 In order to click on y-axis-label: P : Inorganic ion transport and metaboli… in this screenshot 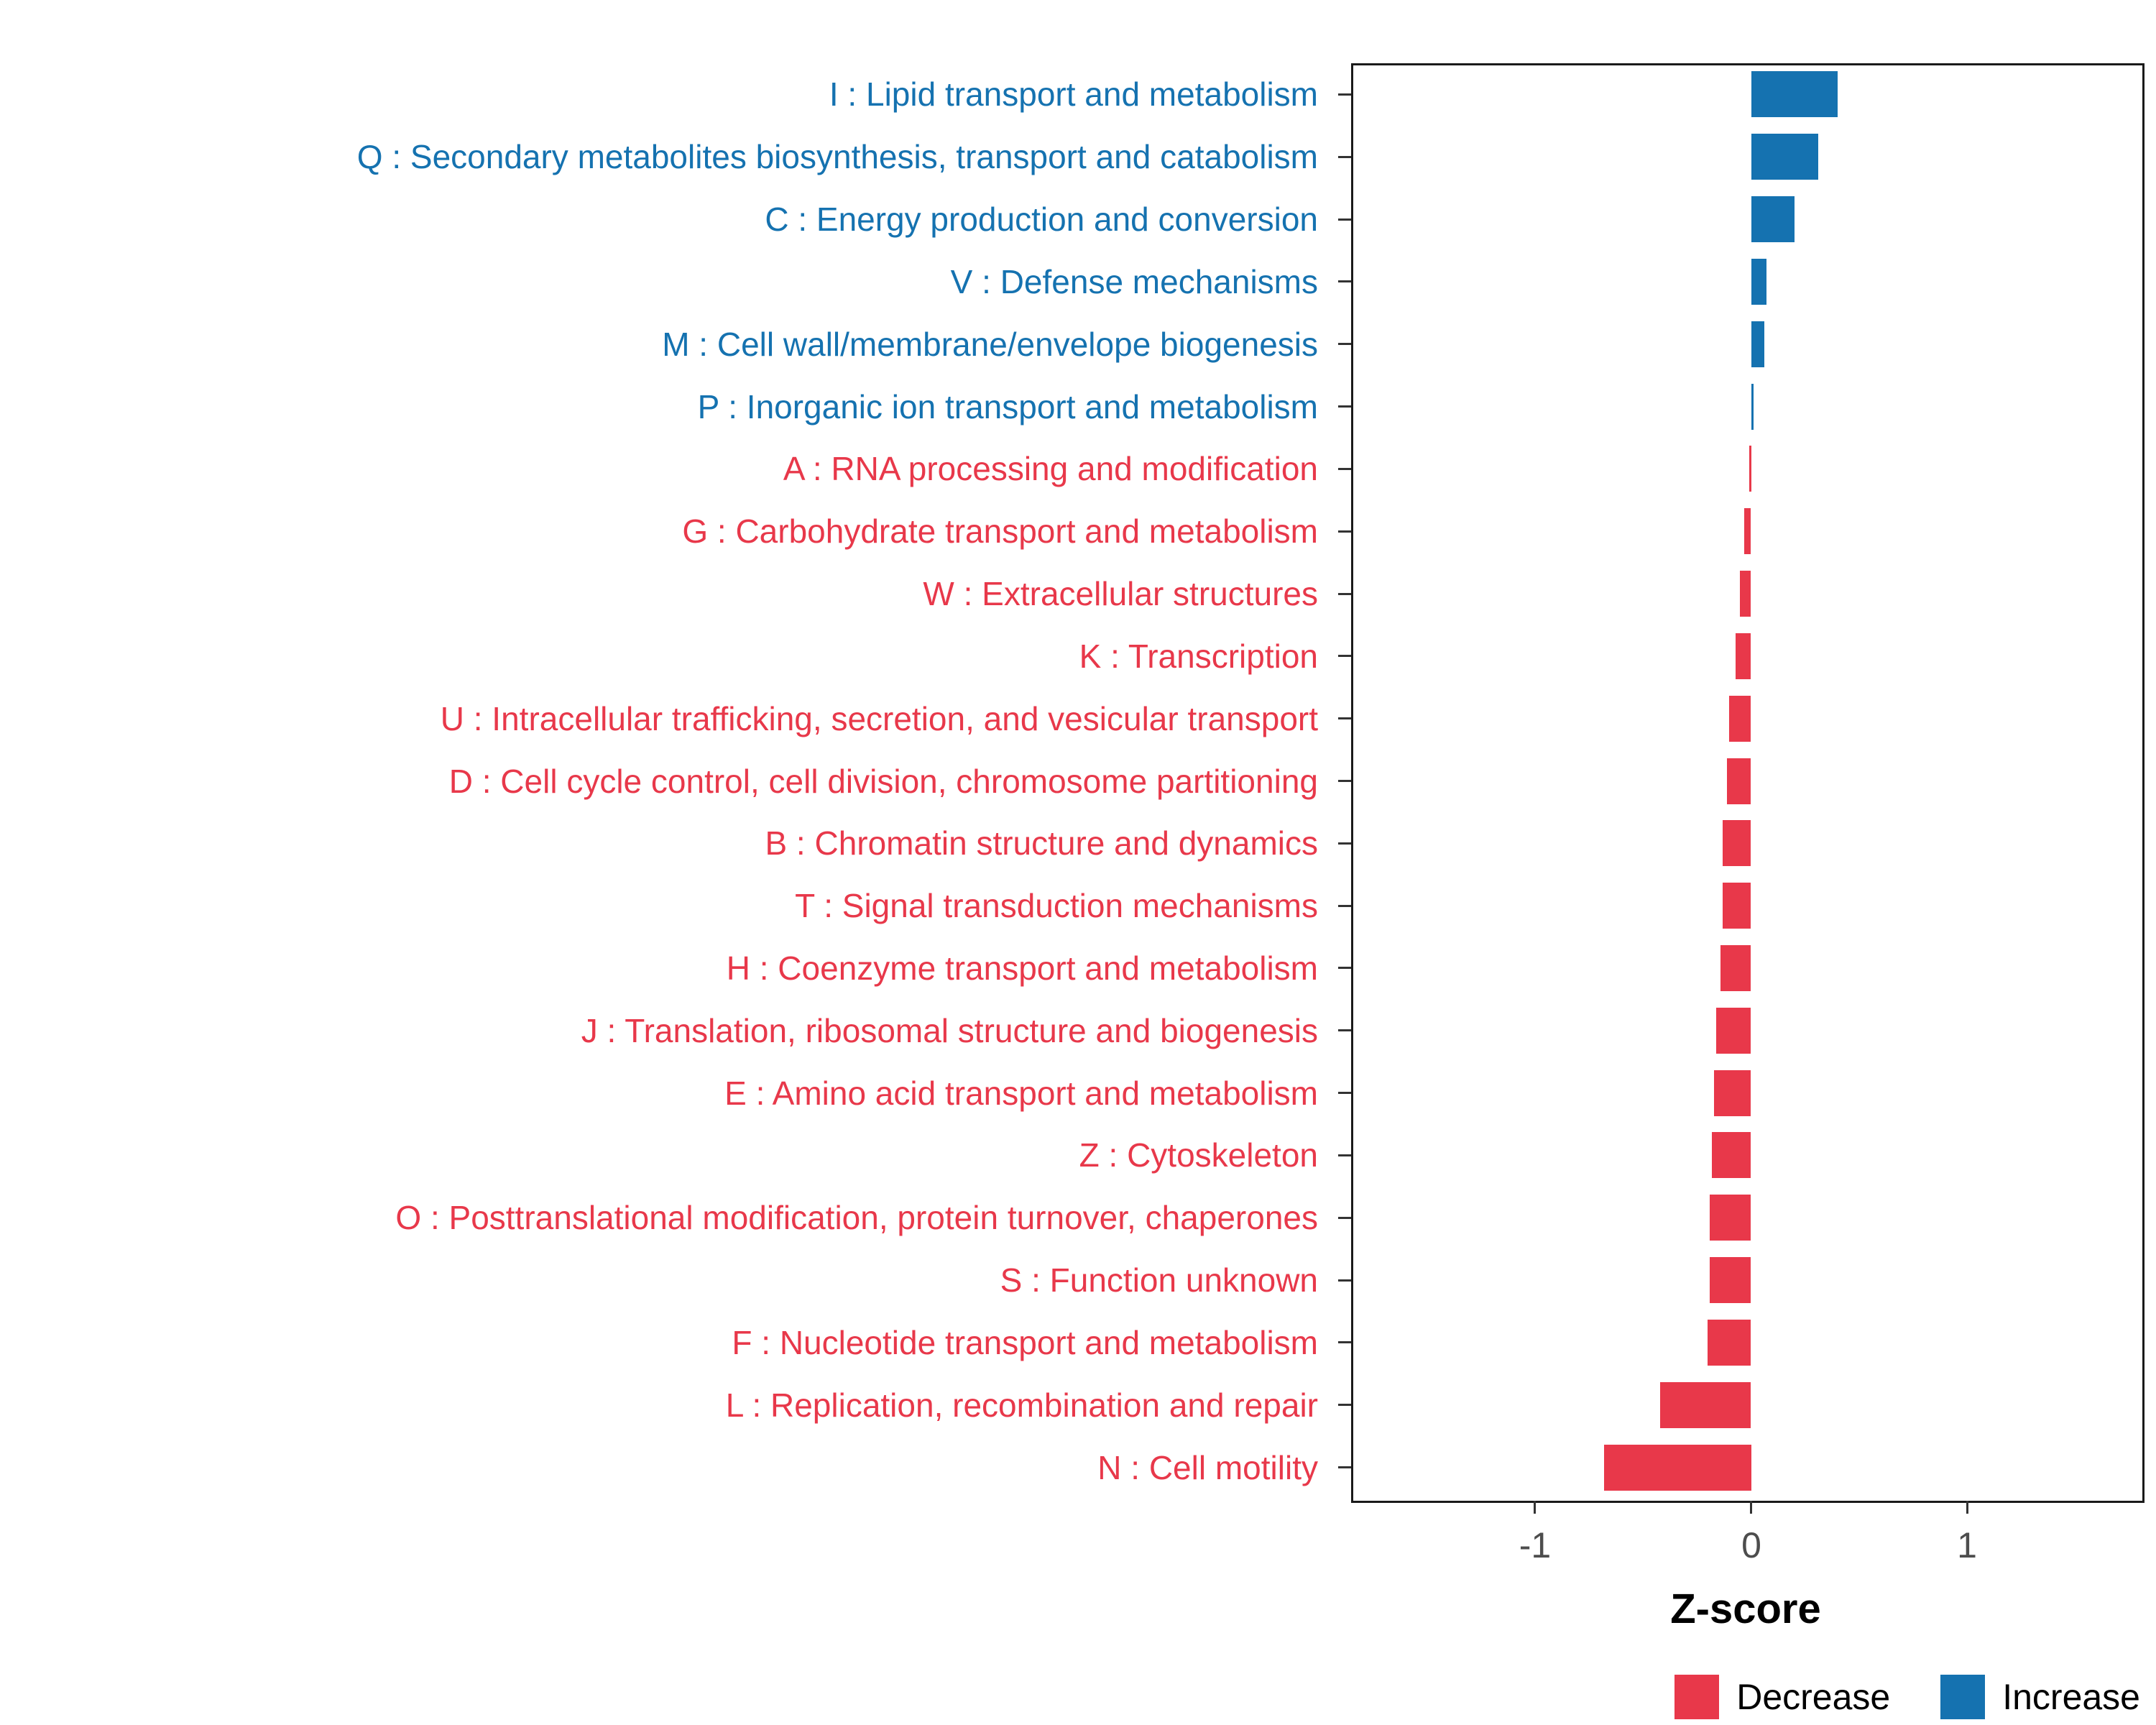, I will do `click(1007, 407)`.